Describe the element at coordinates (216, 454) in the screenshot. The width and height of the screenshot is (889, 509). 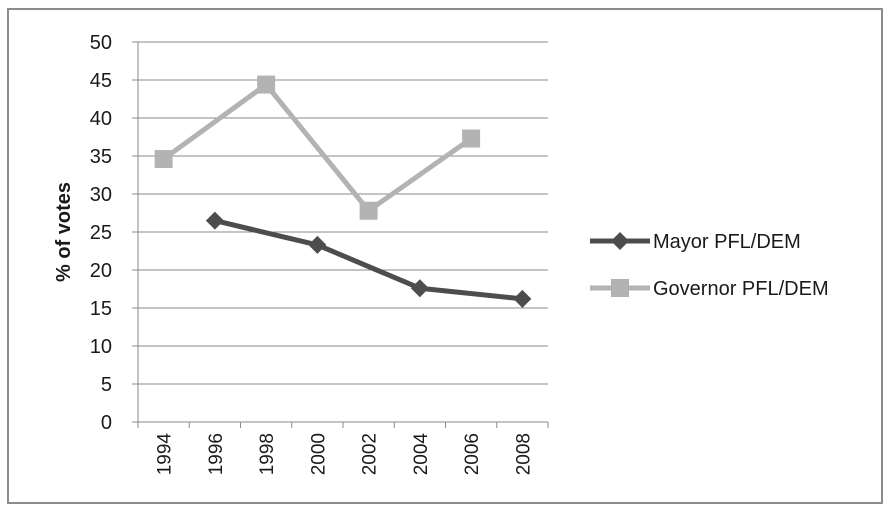
I see `x-tick-label: 1996` at that location.